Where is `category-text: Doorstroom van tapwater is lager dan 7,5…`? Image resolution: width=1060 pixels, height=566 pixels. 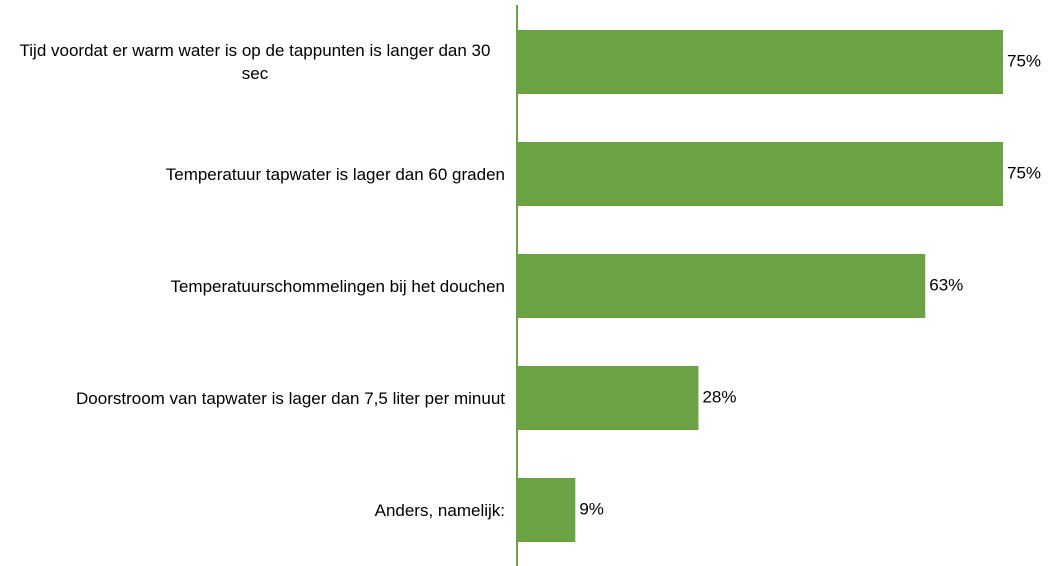 category-text: Doorstroom van tapwater is lager dan 7,5… is located at coordinates (290, 398).